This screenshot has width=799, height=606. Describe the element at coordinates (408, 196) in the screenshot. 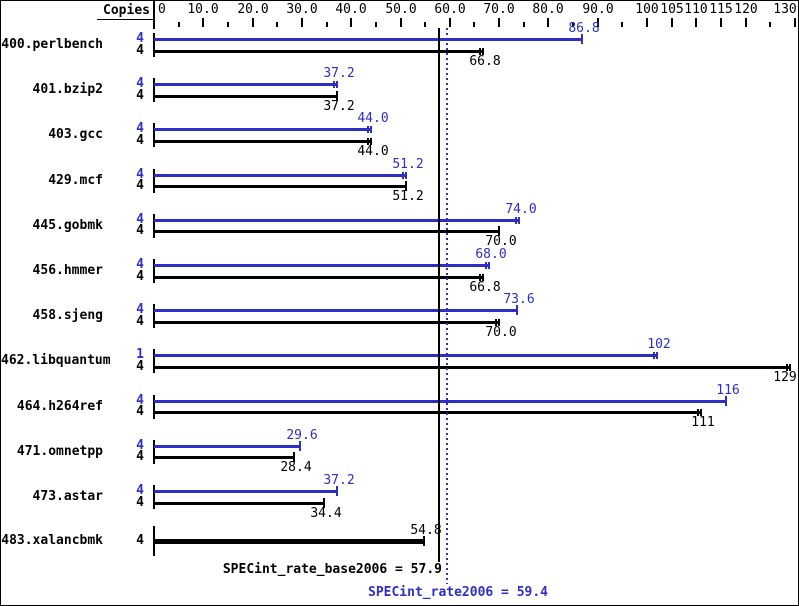

I see `base-value-label: 51.2` at that location.